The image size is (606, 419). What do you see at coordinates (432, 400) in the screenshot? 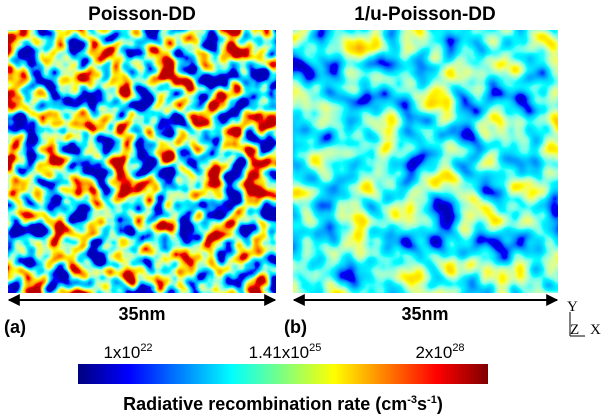
I see `title-exp: -1` at bounding box center [432, 400].